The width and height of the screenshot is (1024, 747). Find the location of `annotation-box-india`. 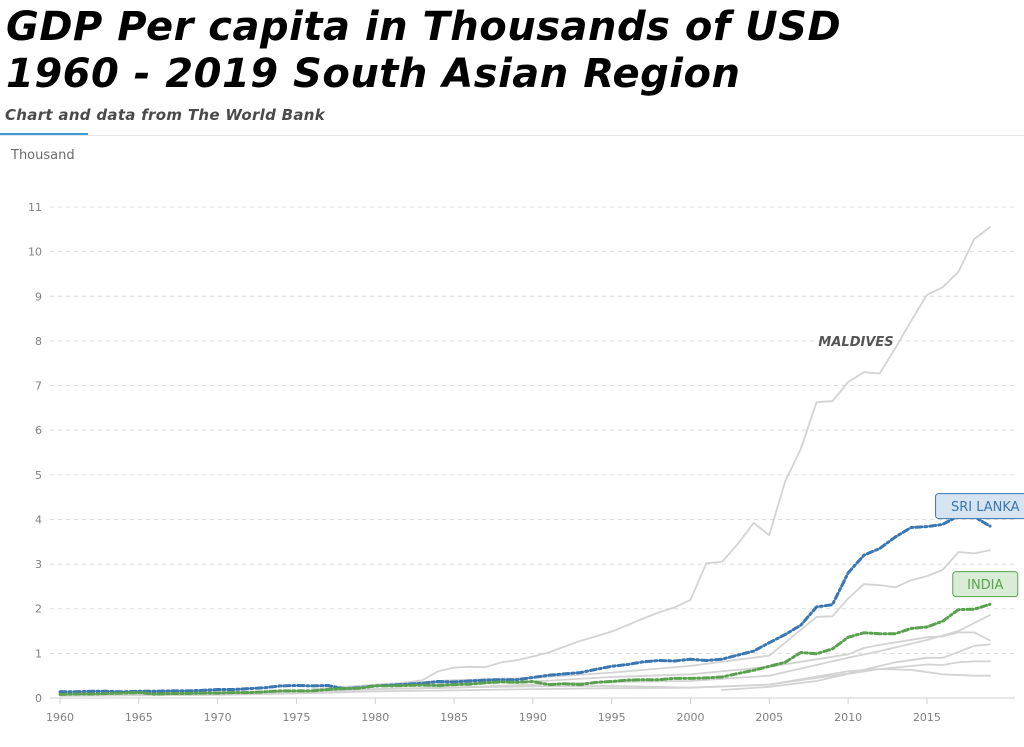

annotation-box-india is located at coordinates (985, 584).